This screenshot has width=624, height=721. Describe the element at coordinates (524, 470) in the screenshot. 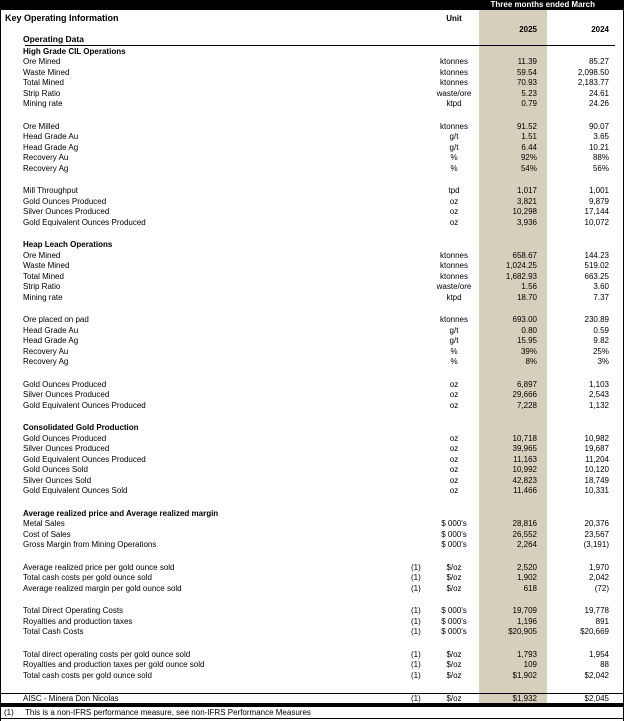

I see `value-2025: 10,992` at that location.